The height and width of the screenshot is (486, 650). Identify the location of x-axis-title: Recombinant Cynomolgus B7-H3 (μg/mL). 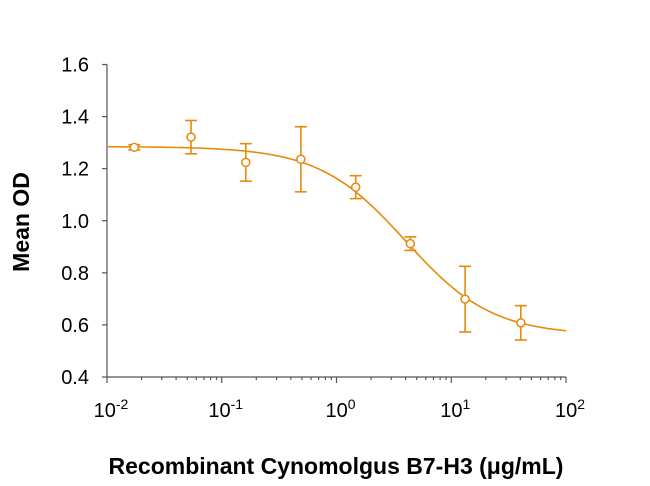
(336, 466).